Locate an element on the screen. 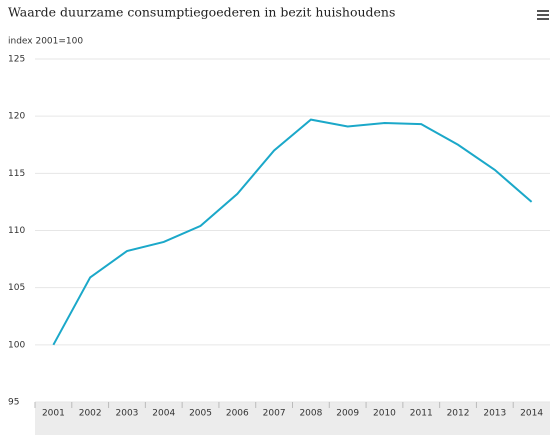 The width and height of the screenshot is (550, 435). menu-icon is located at coordinates (543, 15).